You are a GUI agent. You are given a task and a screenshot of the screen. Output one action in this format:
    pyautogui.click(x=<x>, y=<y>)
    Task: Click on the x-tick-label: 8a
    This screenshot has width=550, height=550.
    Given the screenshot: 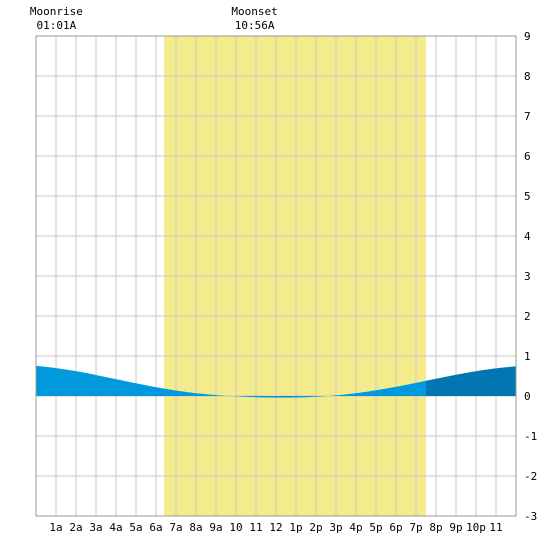 What is the action you would take?
    pyautogui.click(x=195, y=527)
    